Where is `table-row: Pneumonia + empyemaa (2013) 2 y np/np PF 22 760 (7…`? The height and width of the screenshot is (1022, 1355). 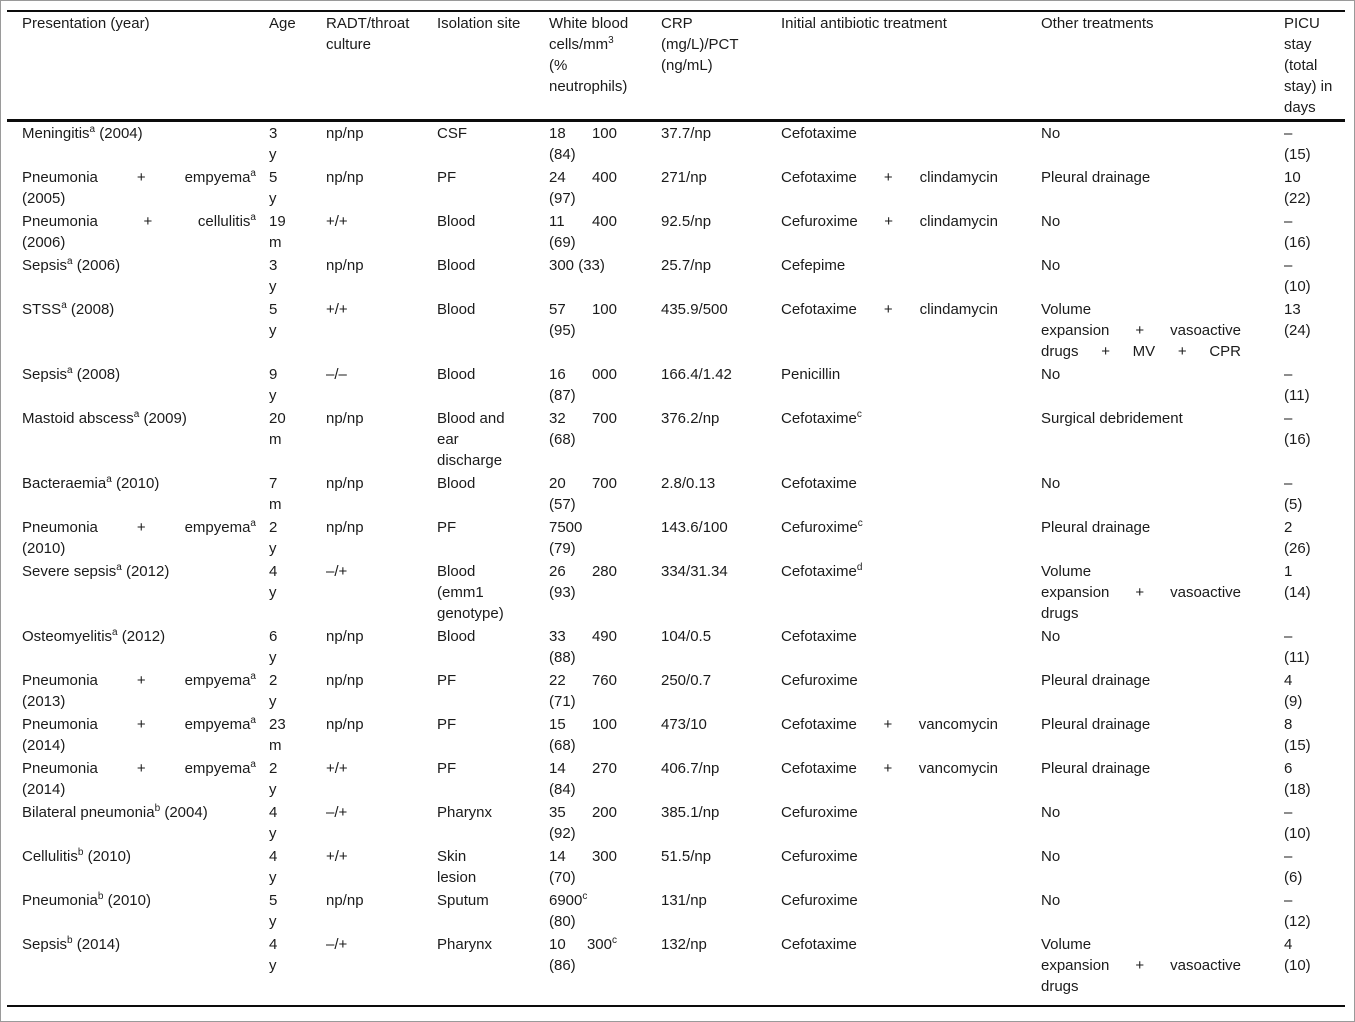
table-row: Pneumonia + empyemaa (2013) 2 y np/np PF 22 760 (7… is located at coordinates (676, 691).